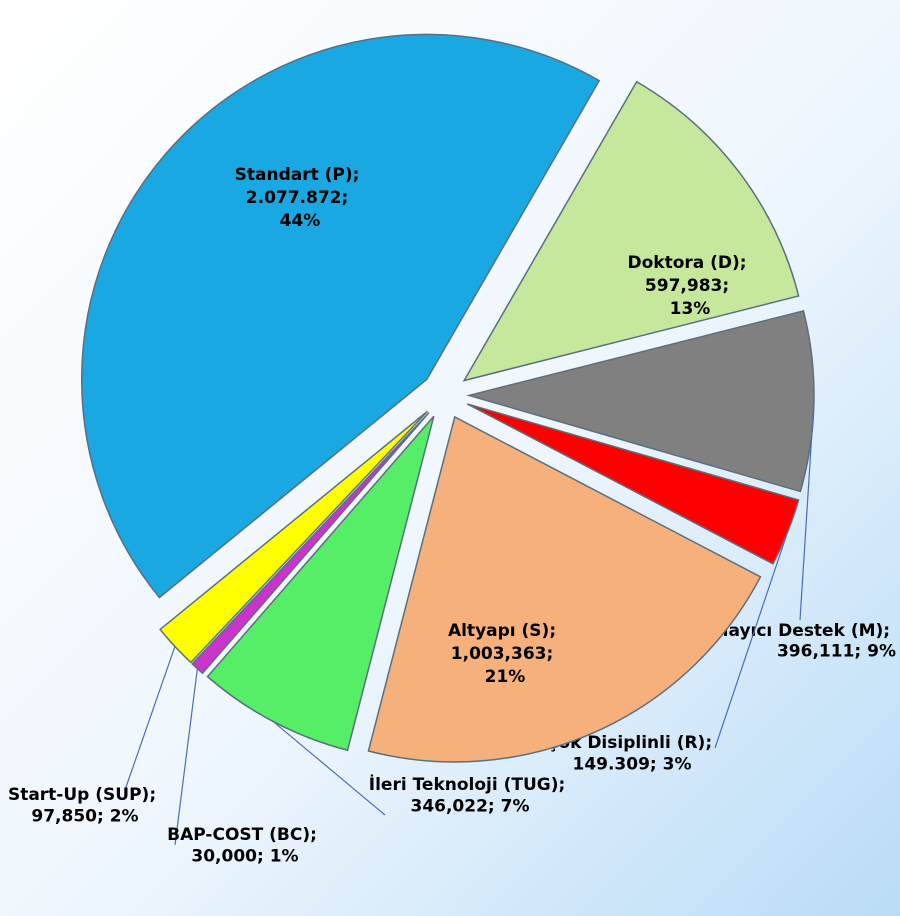  Describe the element at coordinates (284, 857) in the screenshot. I see `label-part: 1%` at that location.